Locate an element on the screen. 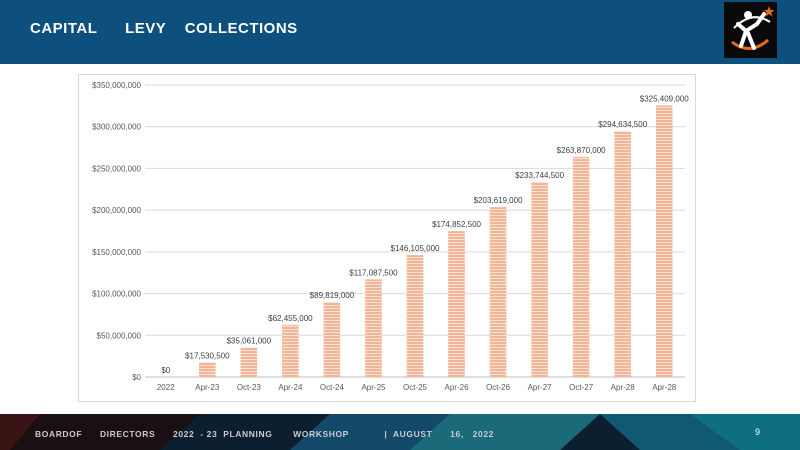 This screenshot has height=450, width=800. data-label: $0 is located at coordinates (165, 370).